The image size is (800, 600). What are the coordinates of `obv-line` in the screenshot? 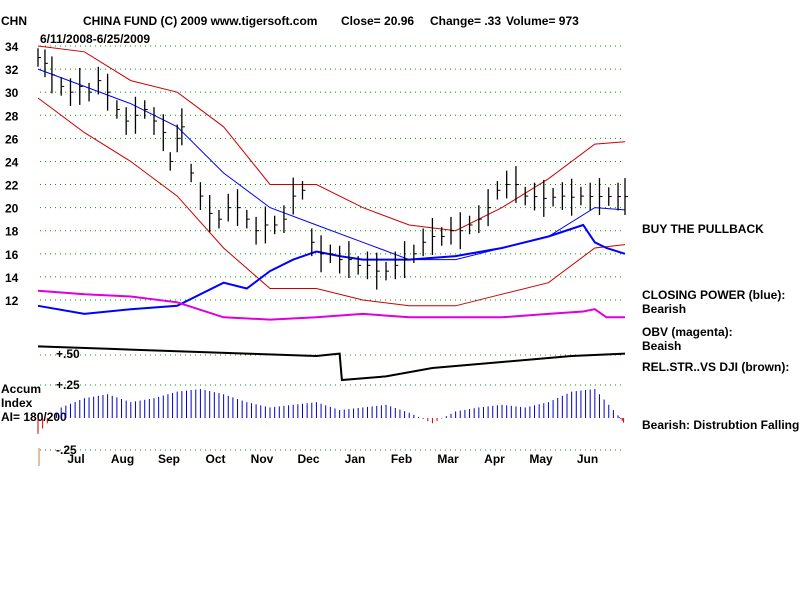 It's located at (331, 305).